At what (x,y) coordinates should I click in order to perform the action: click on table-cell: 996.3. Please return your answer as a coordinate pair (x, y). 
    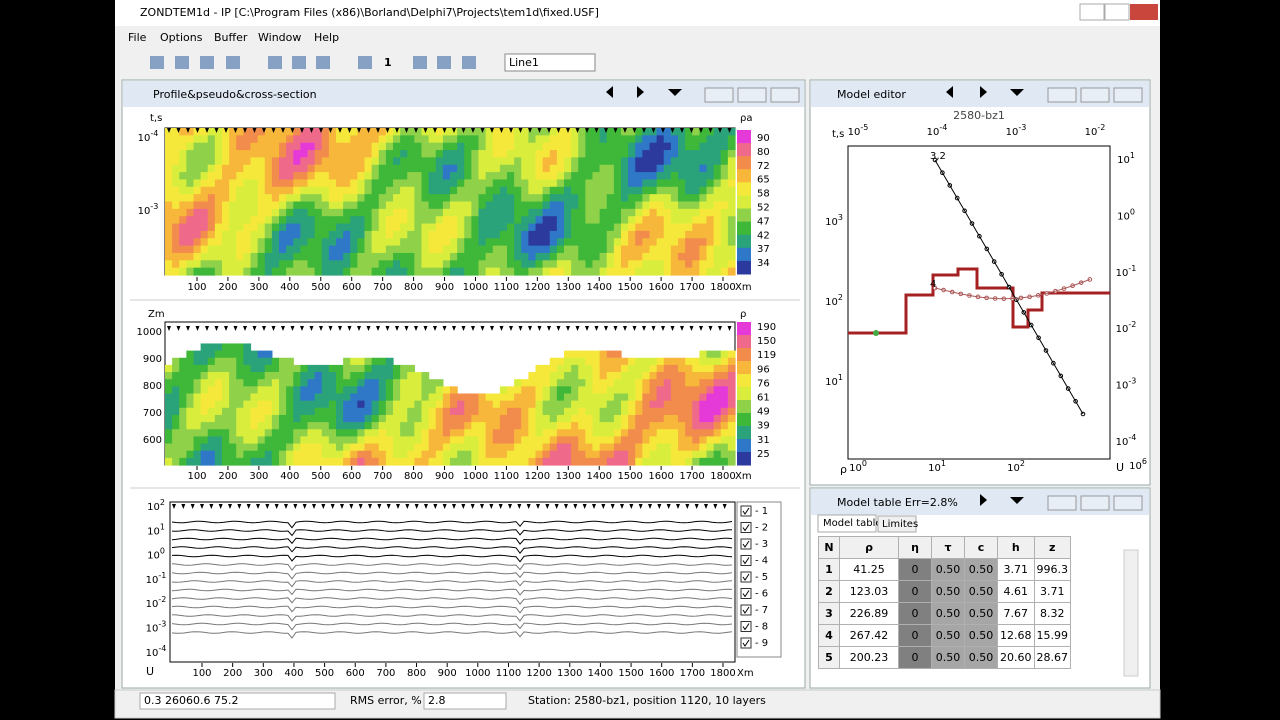
    Looking at the image, I should click on (1052, 569).